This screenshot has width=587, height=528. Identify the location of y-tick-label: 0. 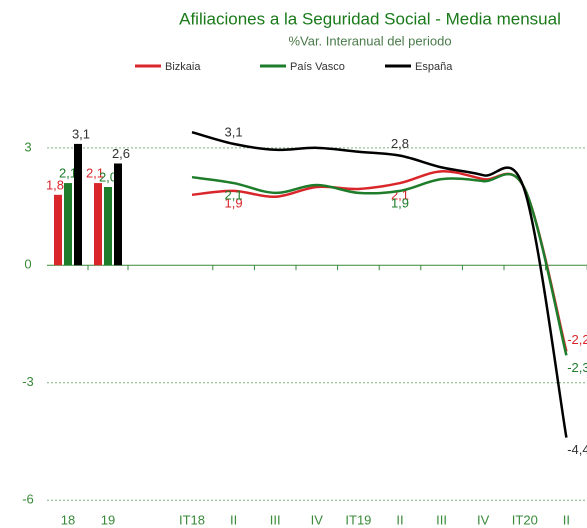
(27, 264).